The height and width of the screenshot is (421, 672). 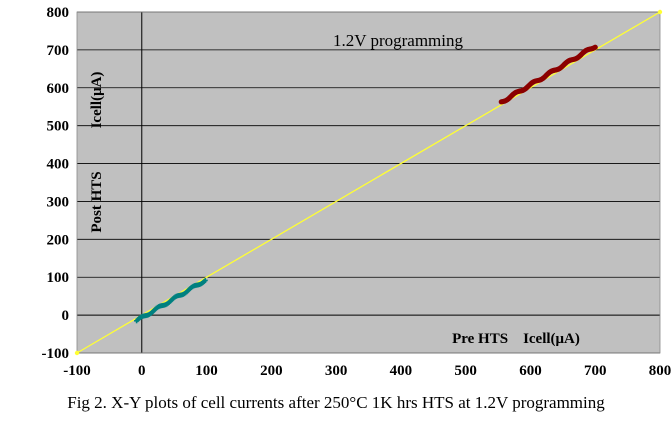 I want to click on y-axis-label-top: Icell(μA), so click(x=97, y=100).